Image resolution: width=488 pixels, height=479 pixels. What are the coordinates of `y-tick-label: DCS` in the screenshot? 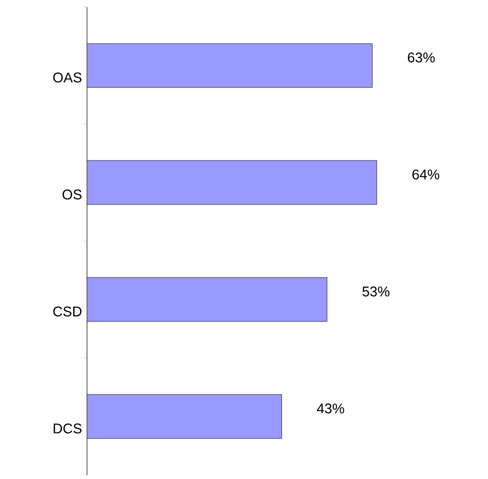 It's located at (68, 429).